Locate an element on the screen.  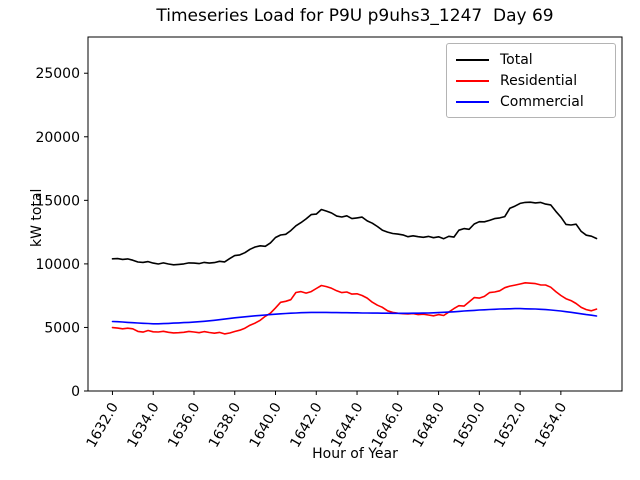
x-tick-label: 1640.0 is located at coordinates (266, 425).